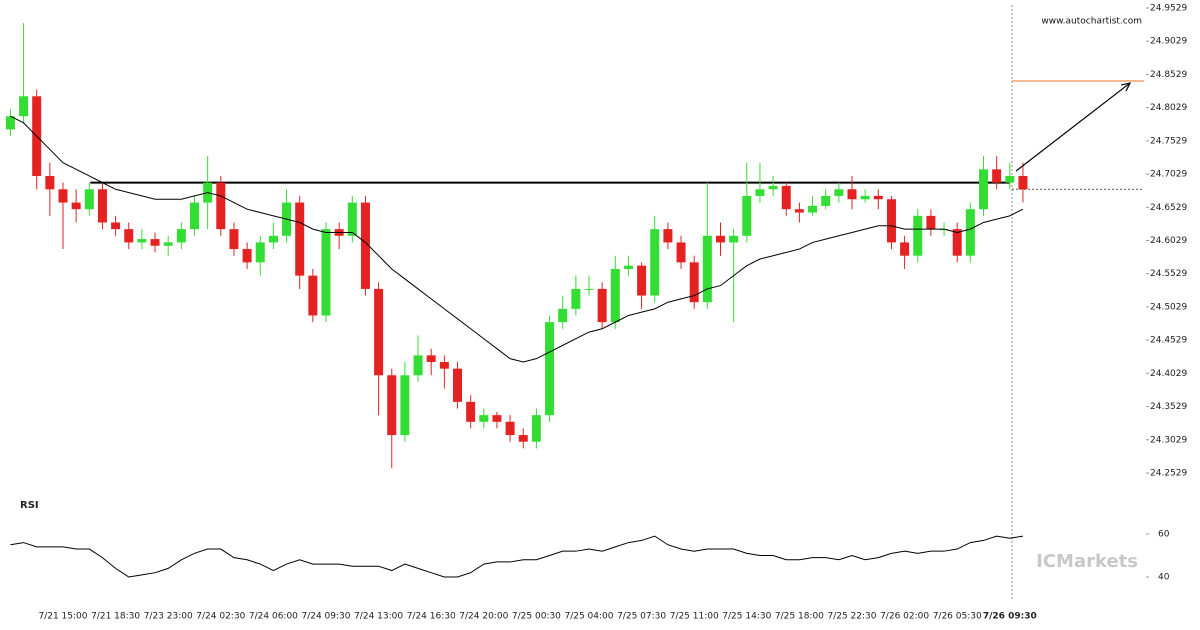  I want to click on y-tick-label: 24.4029, so click(1168, 374).